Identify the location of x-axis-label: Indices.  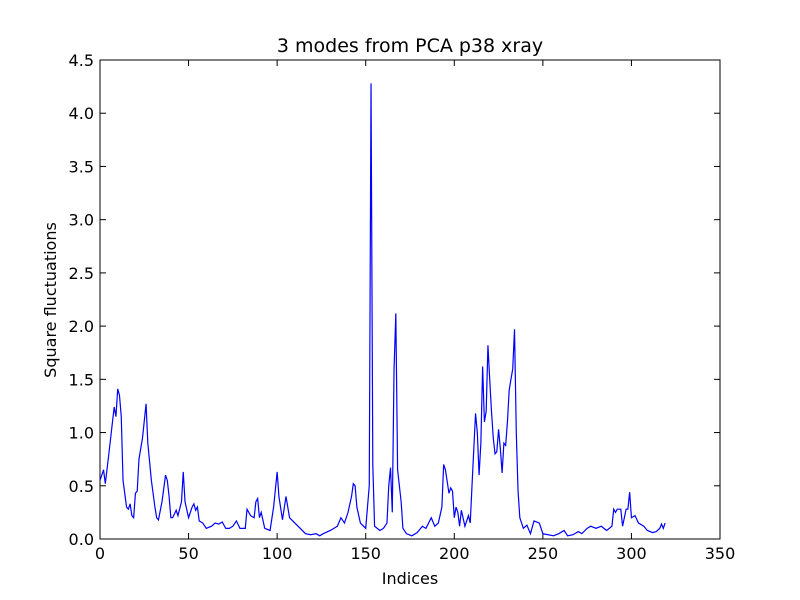
(410, 578).